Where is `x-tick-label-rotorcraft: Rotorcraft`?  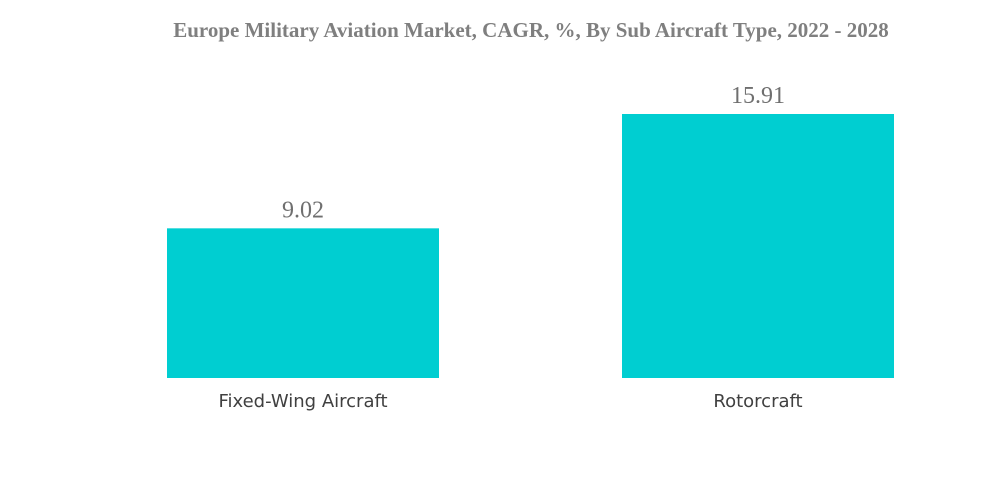
x-tick-label-rotorcraft: Rotorcraft is located at coordinates (757, 401).